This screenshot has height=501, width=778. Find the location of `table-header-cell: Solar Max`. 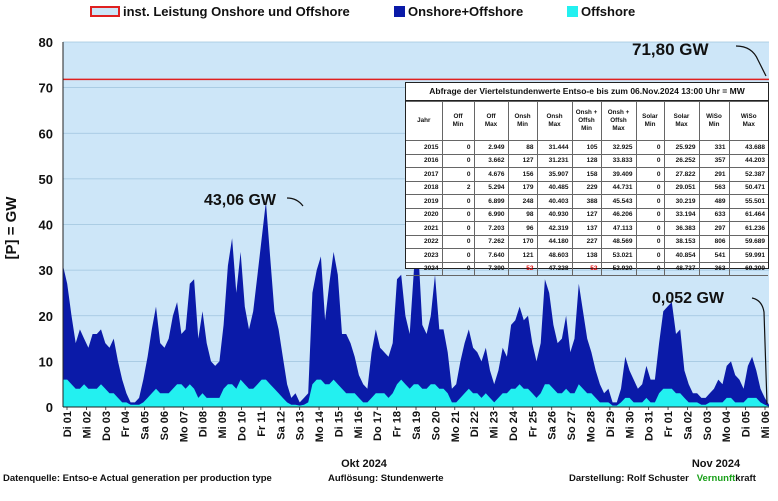

table-header-cell: Solar Max is located at coordinates (681, 121).